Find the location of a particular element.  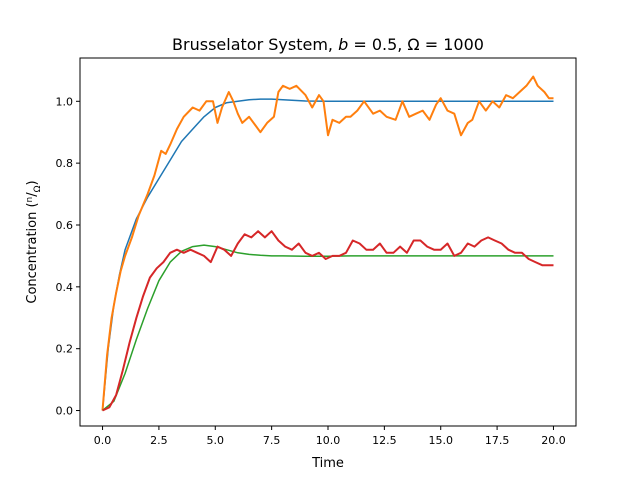

chart-title: Brusselator System, b = 0.5, Ω = 1000 is located at coordinates (328, 44).